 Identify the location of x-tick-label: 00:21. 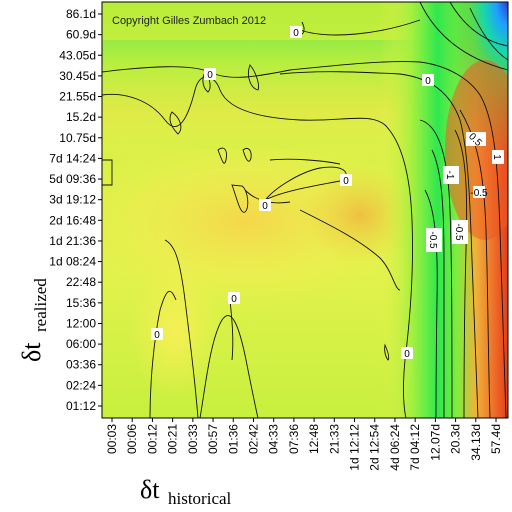
(173, 439).